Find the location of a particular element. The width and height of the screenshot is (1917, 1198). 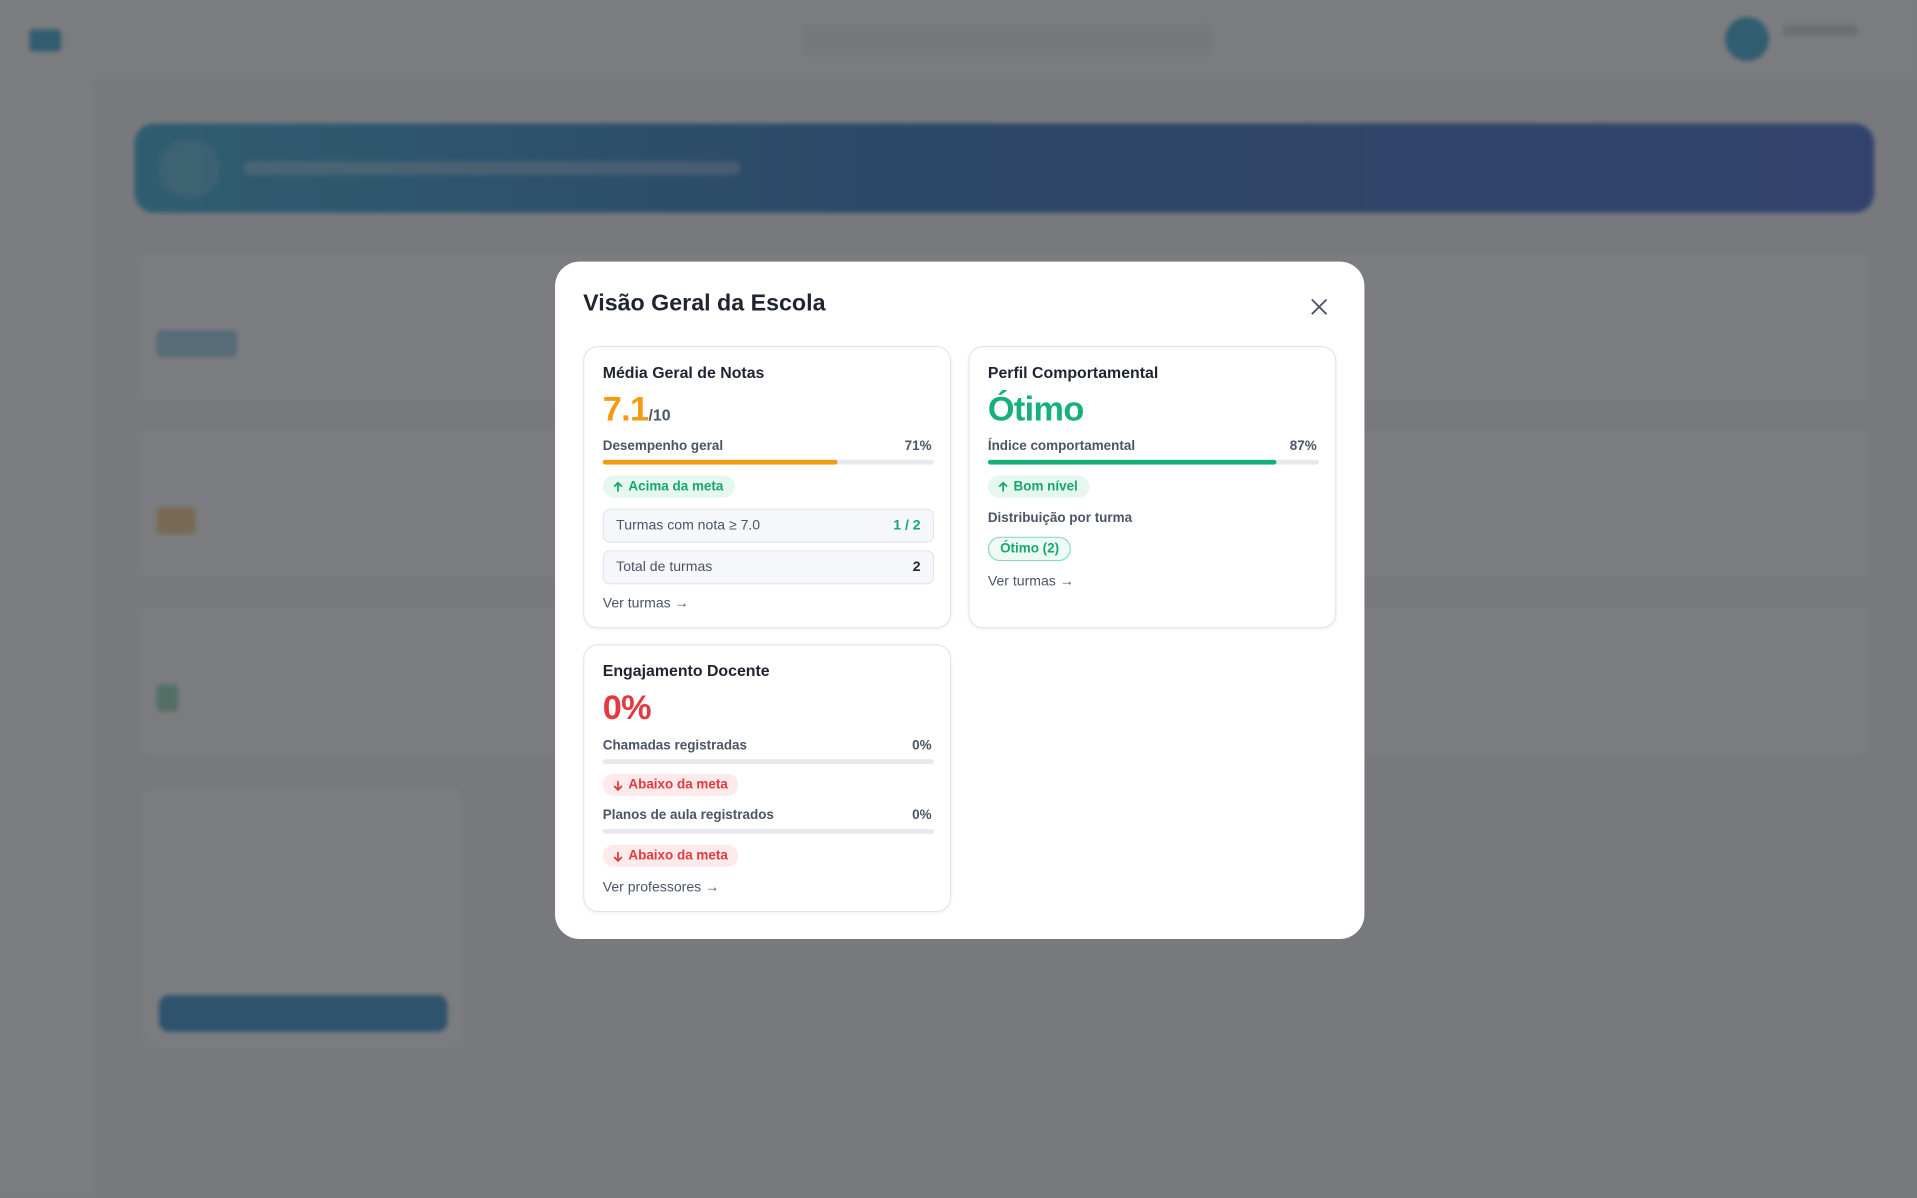

row-label: Total de turmas is located at coordinates (664, 567).